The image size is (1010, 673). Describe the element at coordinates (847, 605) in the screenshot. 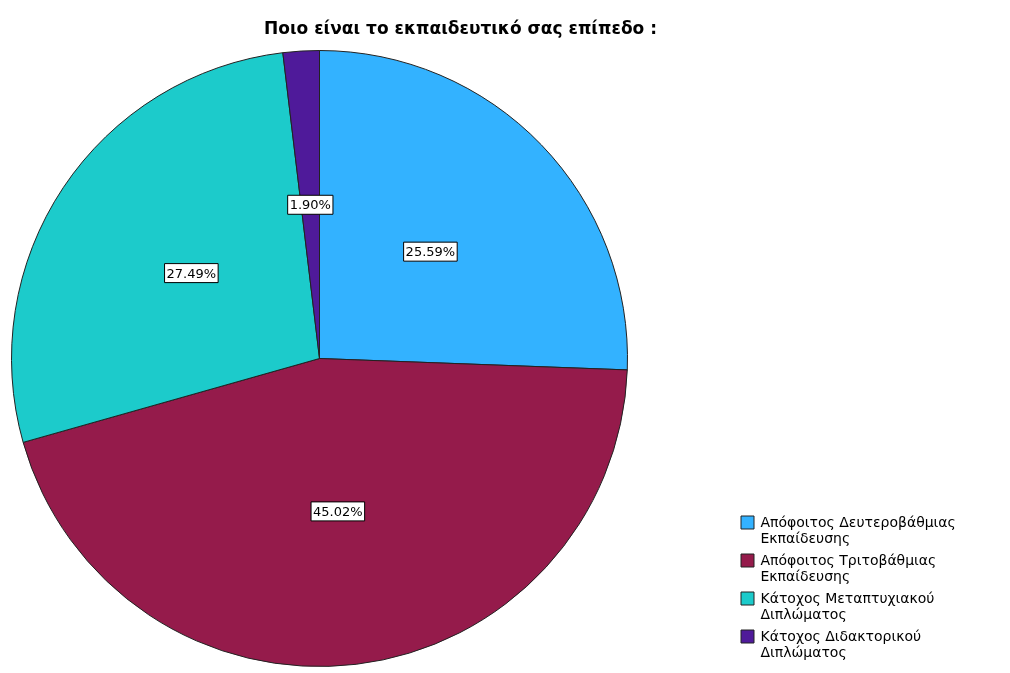

I see `legend-label: Κάτοχος Μεταπτυχιακού Διπλώματος` at that location.